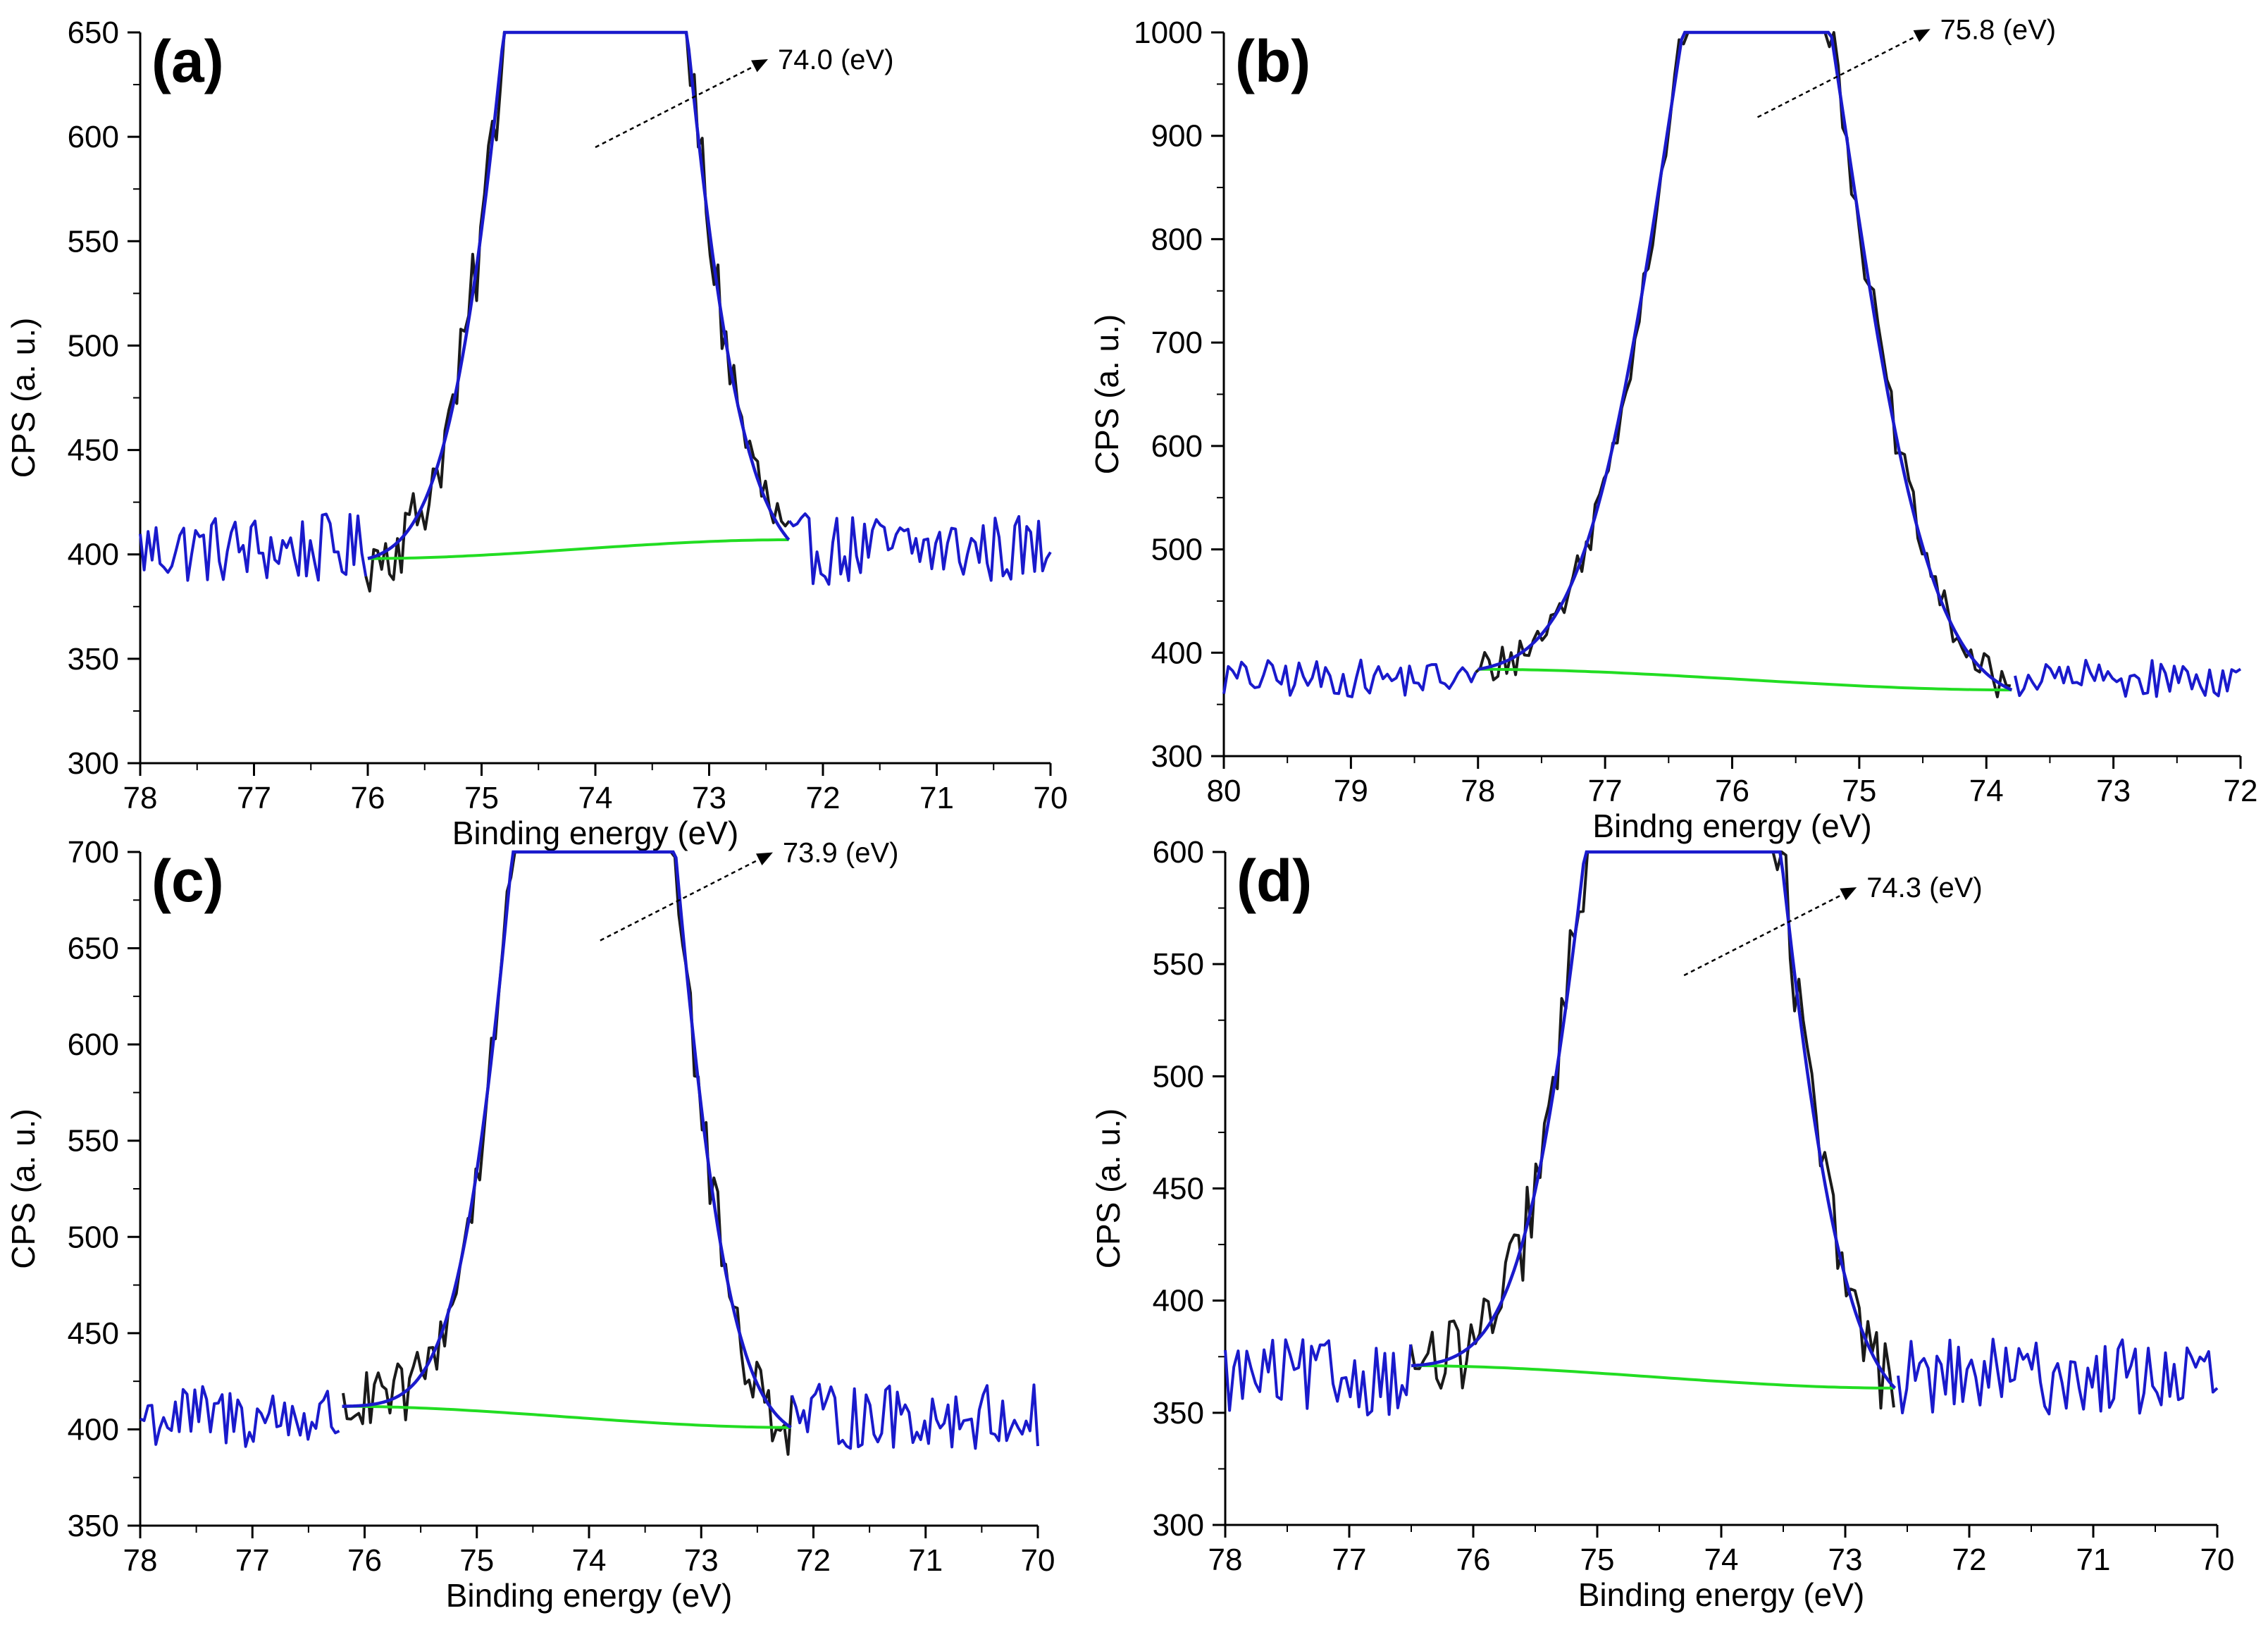  Describe the element at coordinates (836, 59) in the screenshot. I see `peak-annotation: 74.0 (eV)` at that location.